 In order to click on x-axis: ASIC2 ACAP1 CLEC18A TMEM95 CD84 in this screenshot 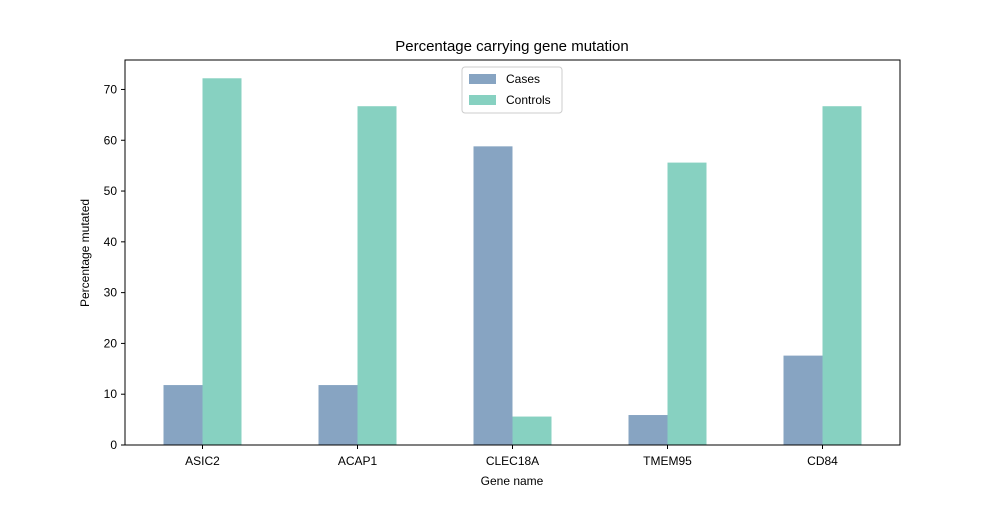, I will do `click(511, 456)`.